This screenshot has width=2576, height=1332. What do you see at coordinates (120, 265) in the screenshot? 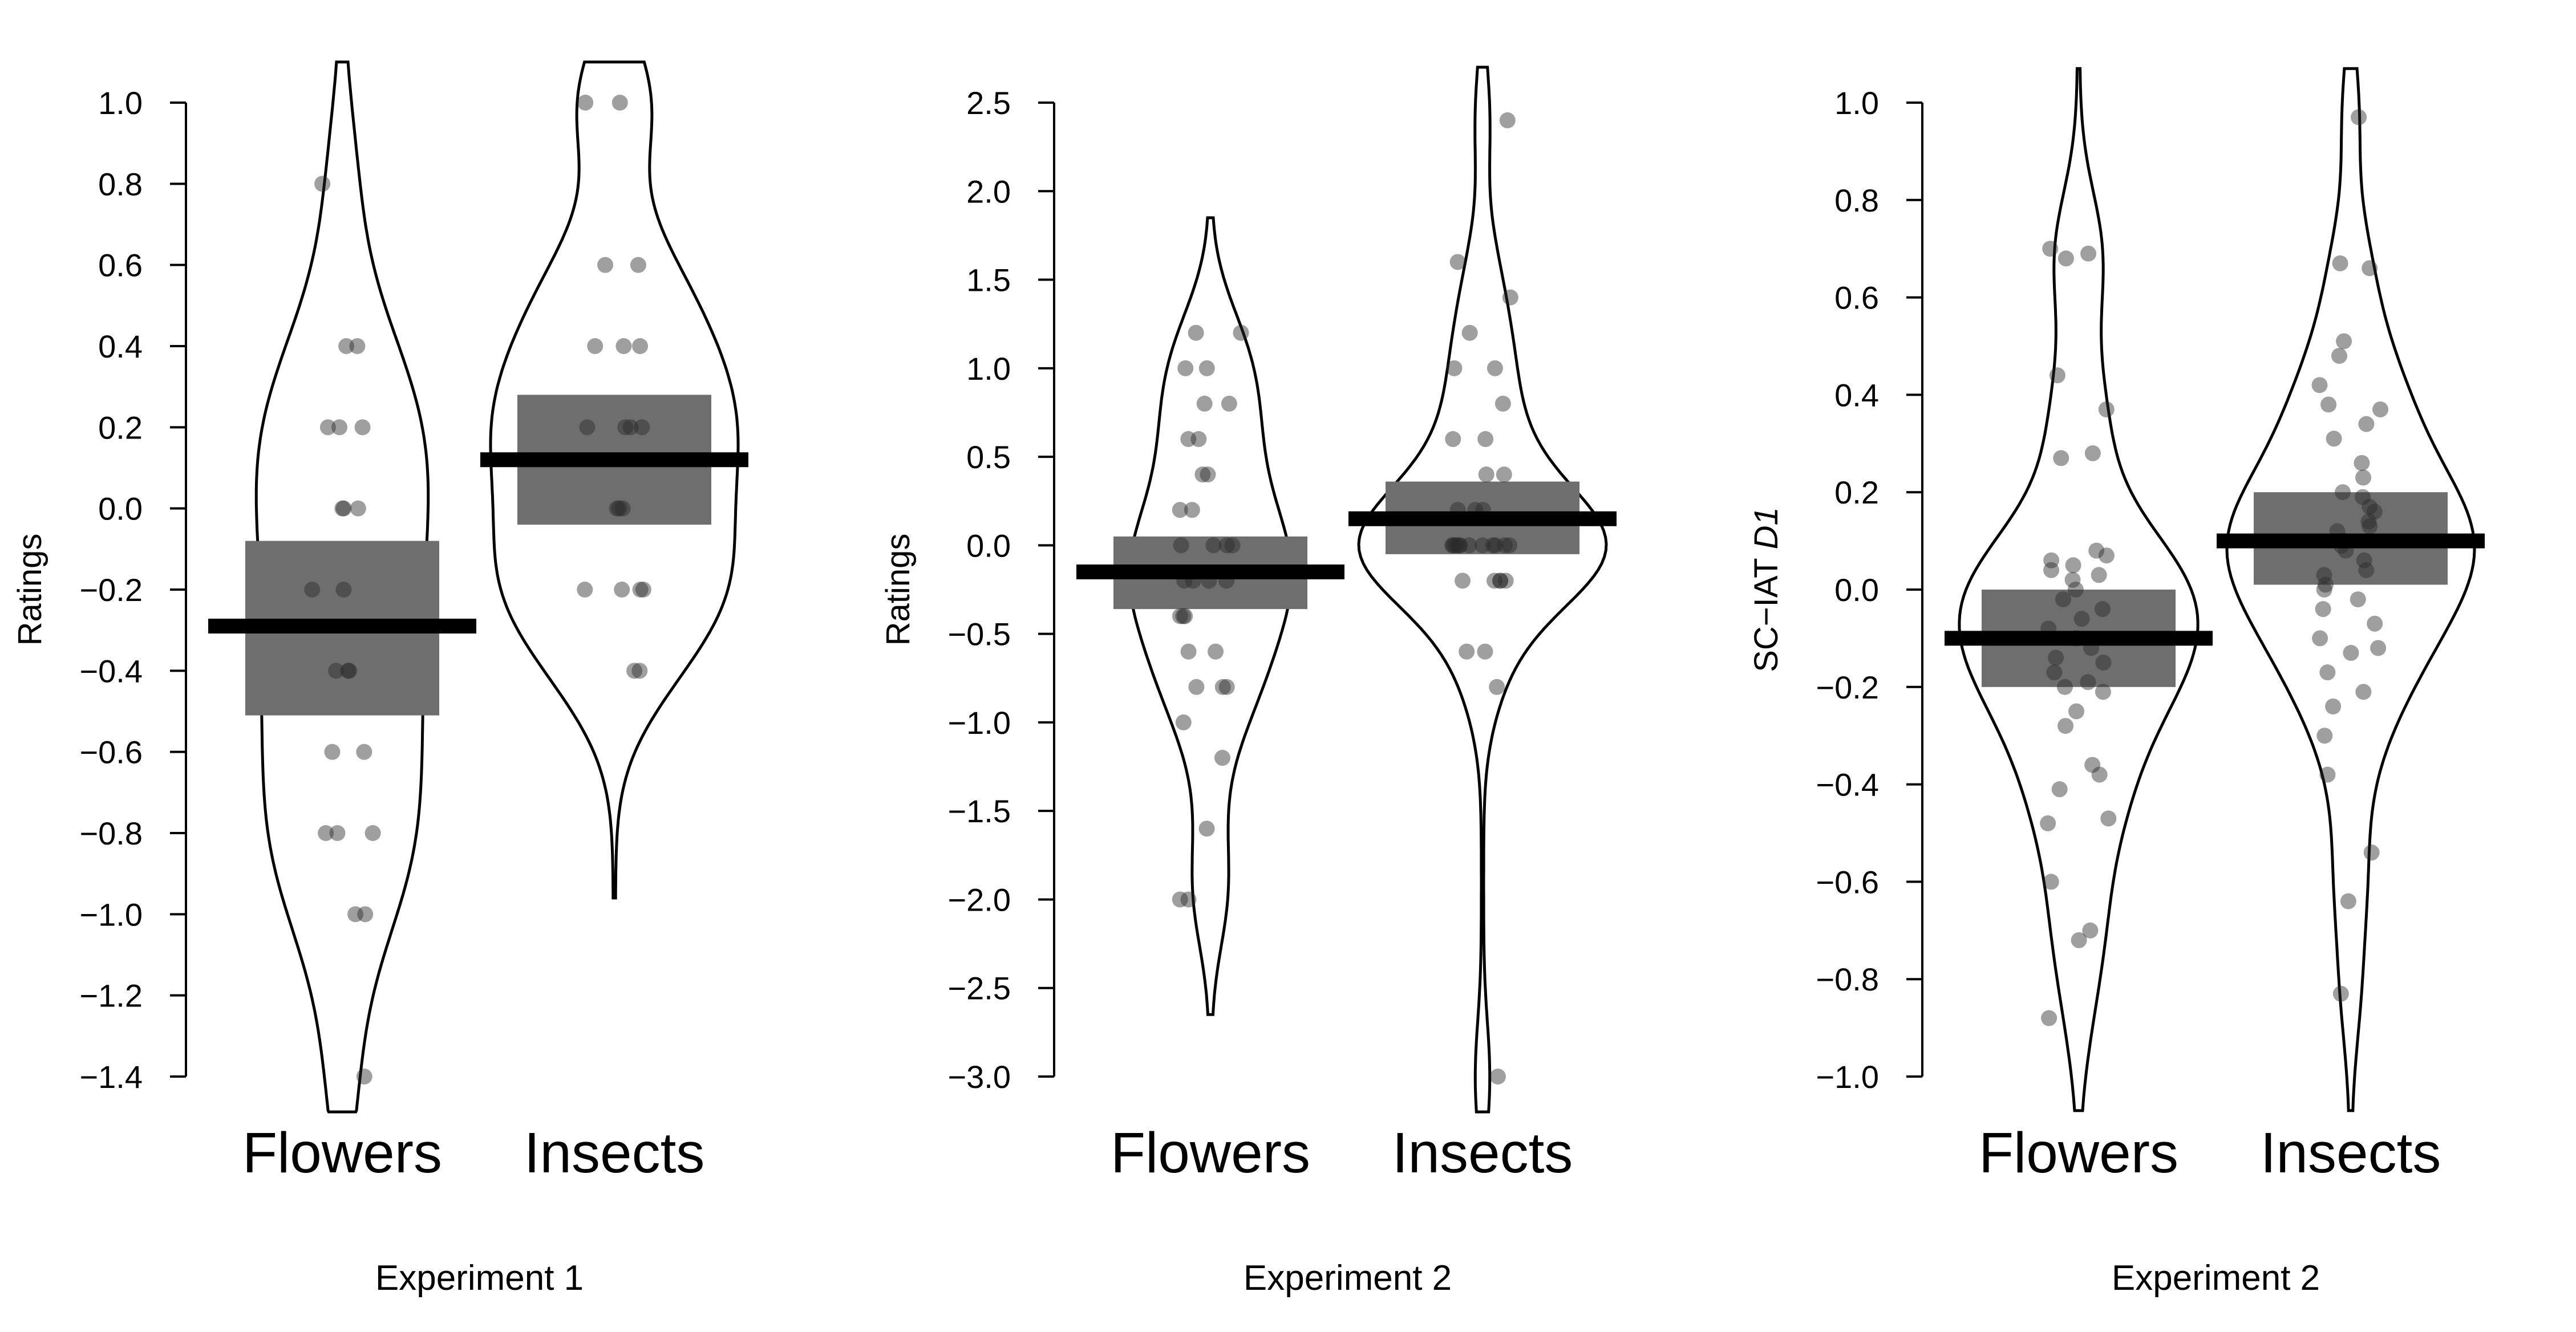
I see `y-tick-label: 0.6` at bounding box center [120, 265].